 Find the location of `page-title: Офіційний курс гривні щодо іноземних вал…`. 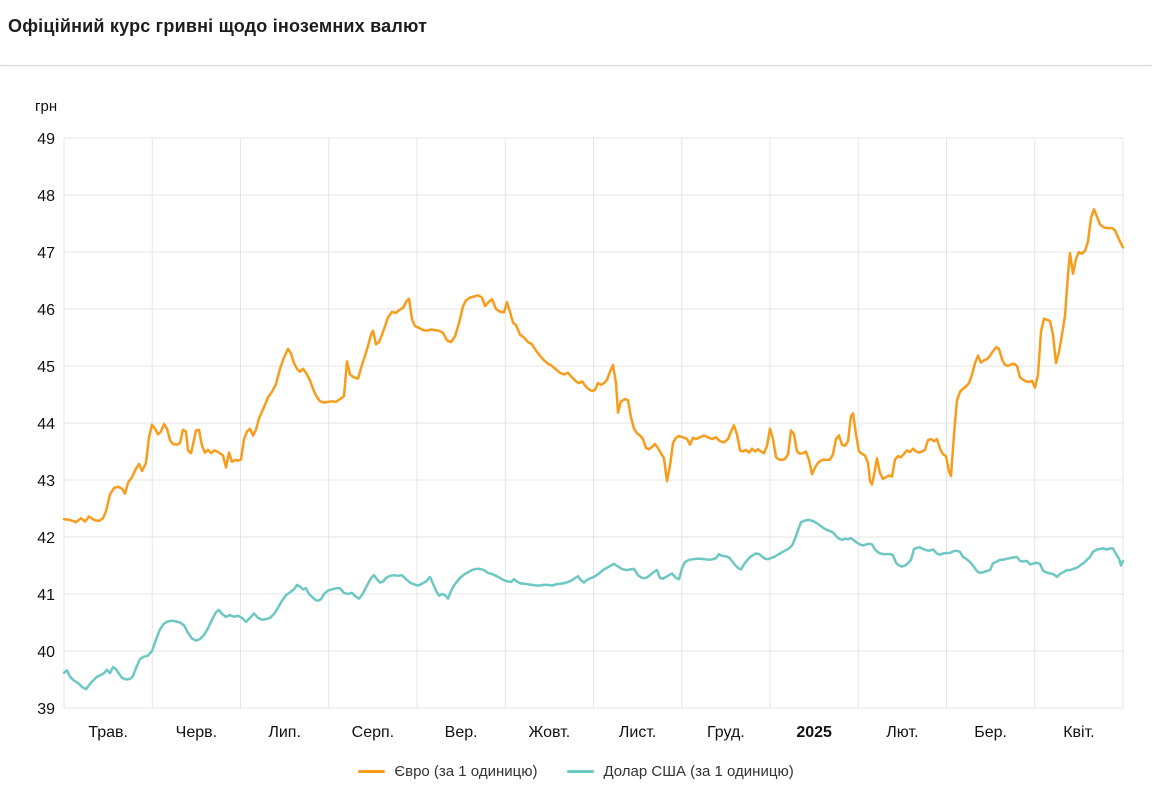

page-title: Офіційний курс гривні щодо іноземних вал… is located at coordinates (218, 26).